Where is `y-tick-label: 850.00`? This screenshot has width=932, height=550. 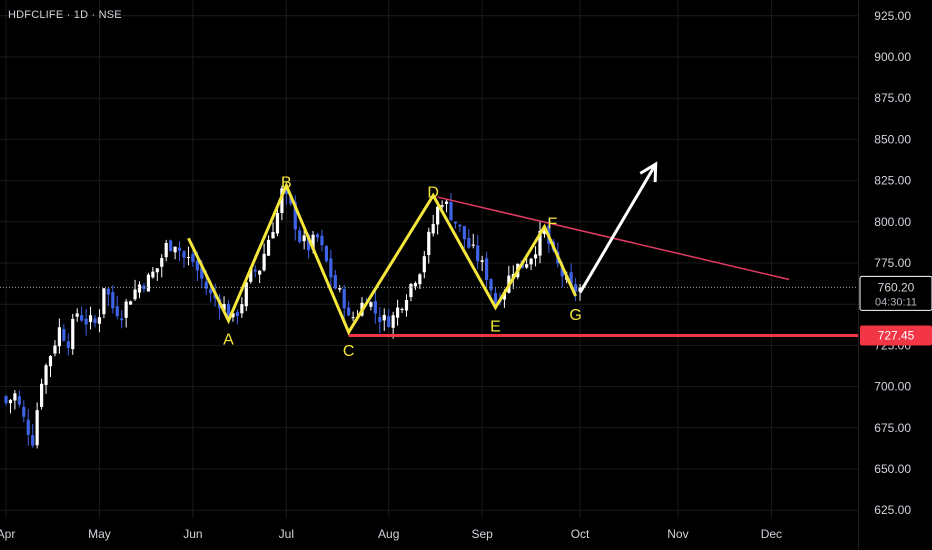 y-tick-label: 850.00 is located at coordinates (892, 139).